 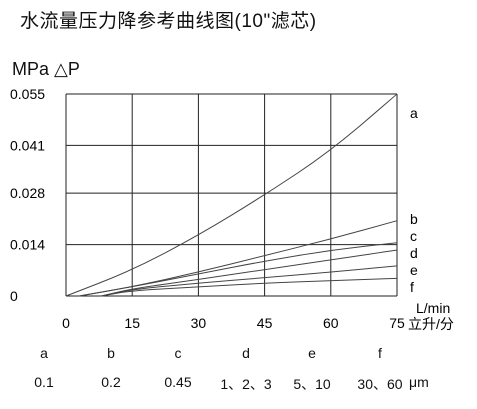 What do you see at coordinates (14, 296) in the screenshot?
I see `y-tick-label: 0` at bounding box center [14, 296].